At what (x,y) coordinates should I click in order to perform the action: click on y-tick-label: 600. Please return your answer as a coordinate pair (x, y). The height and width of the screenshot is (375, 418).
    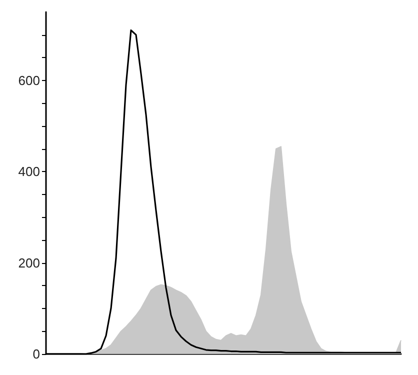
    Looking at the image, I should click on (29, 80).